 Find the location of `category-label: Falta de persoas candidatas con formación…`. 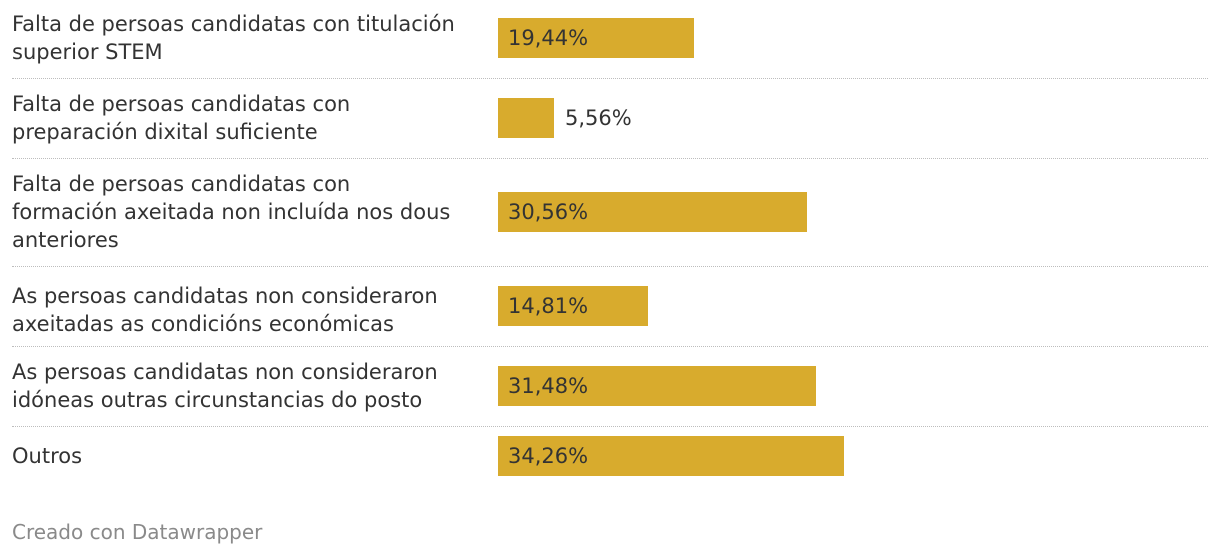

category-label: Falta de persoas candidatas con formación… is located at coordinates (231, 212).